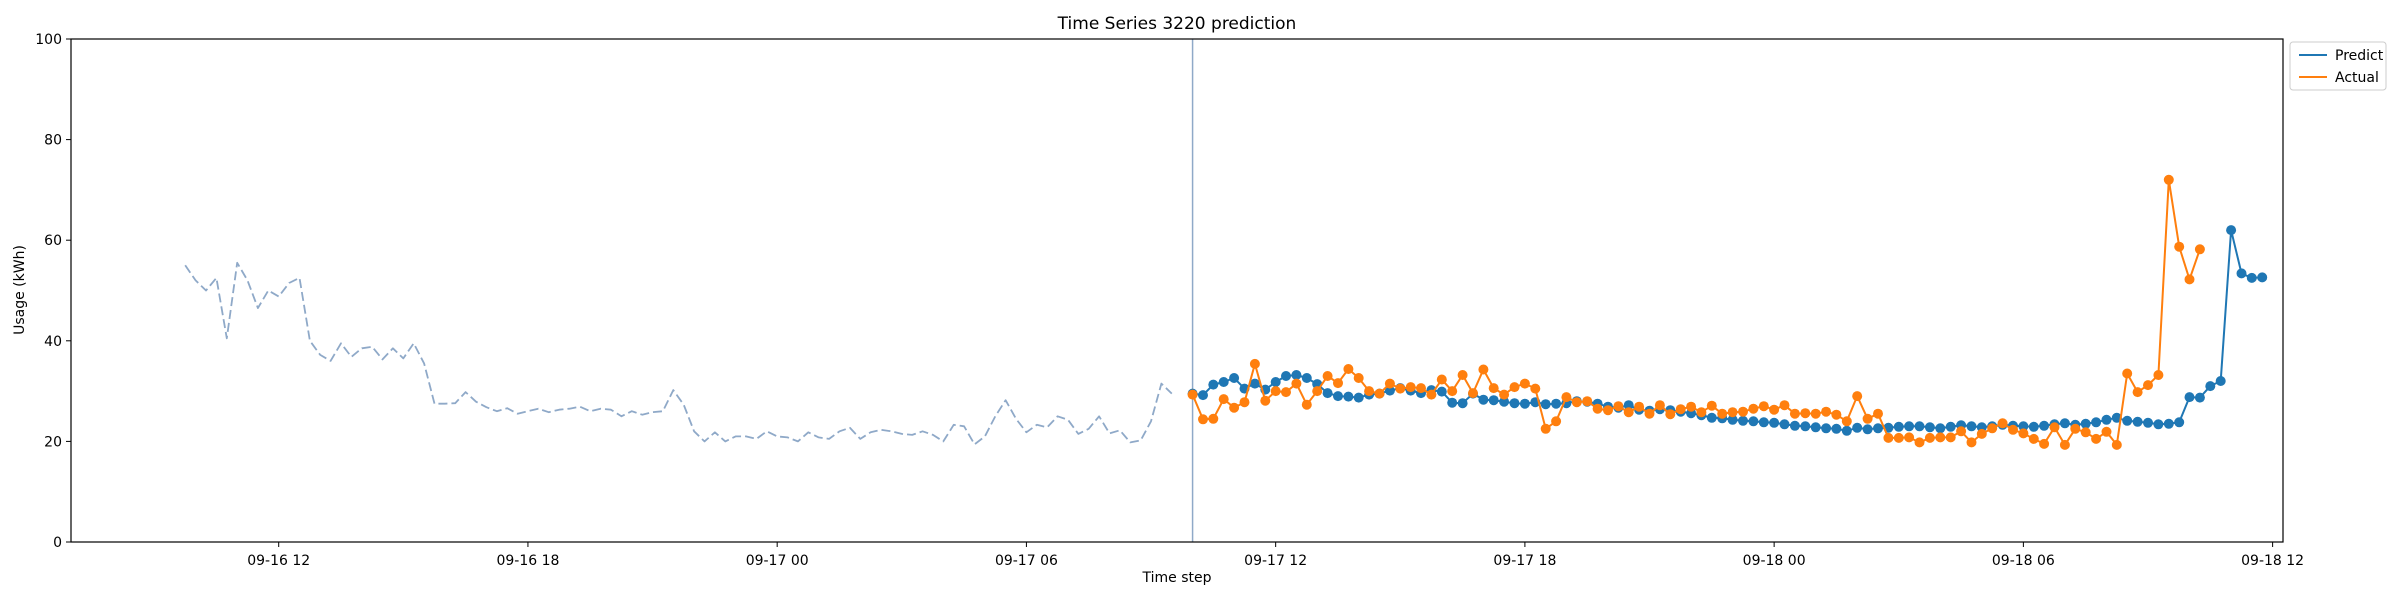  Describe the element at coordinates (1026, 561) in the screenshot. I see `x-tick-label: 09-17 06` at that location.